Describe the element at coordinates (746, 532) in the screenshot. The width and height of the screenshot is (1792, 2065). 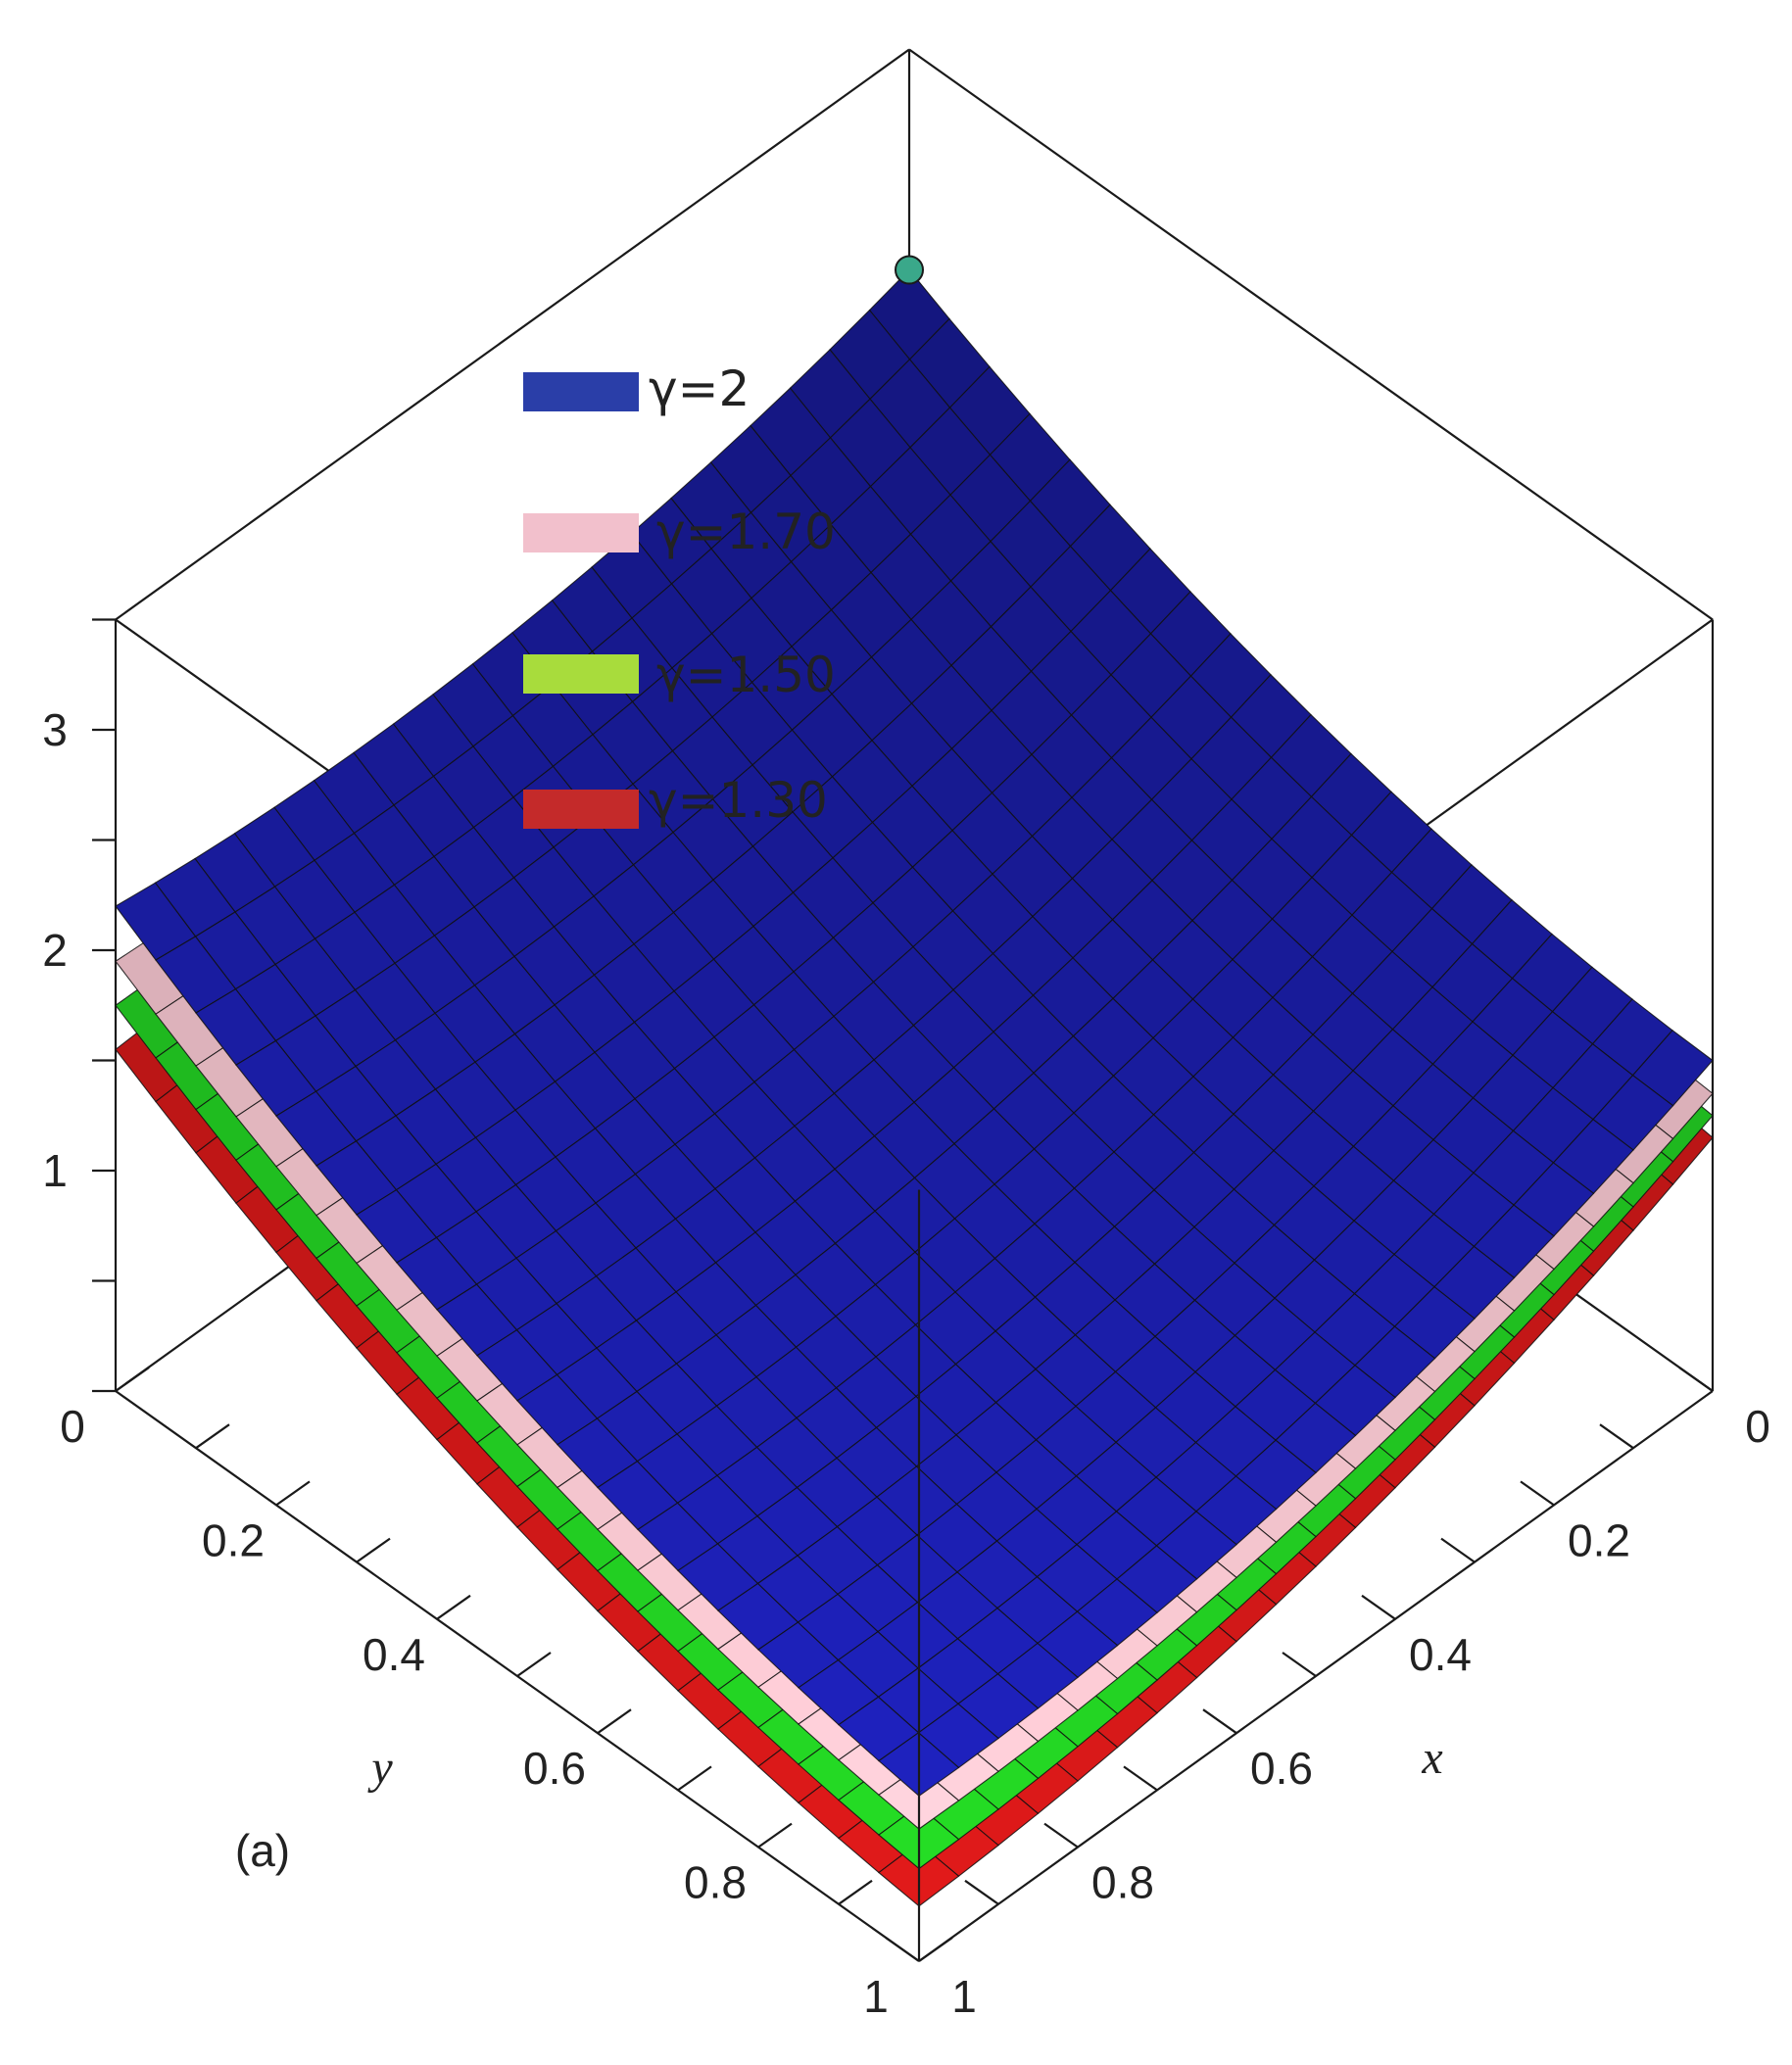
I see `legend-label-gamma-1-70: γ=1.70` at that location.